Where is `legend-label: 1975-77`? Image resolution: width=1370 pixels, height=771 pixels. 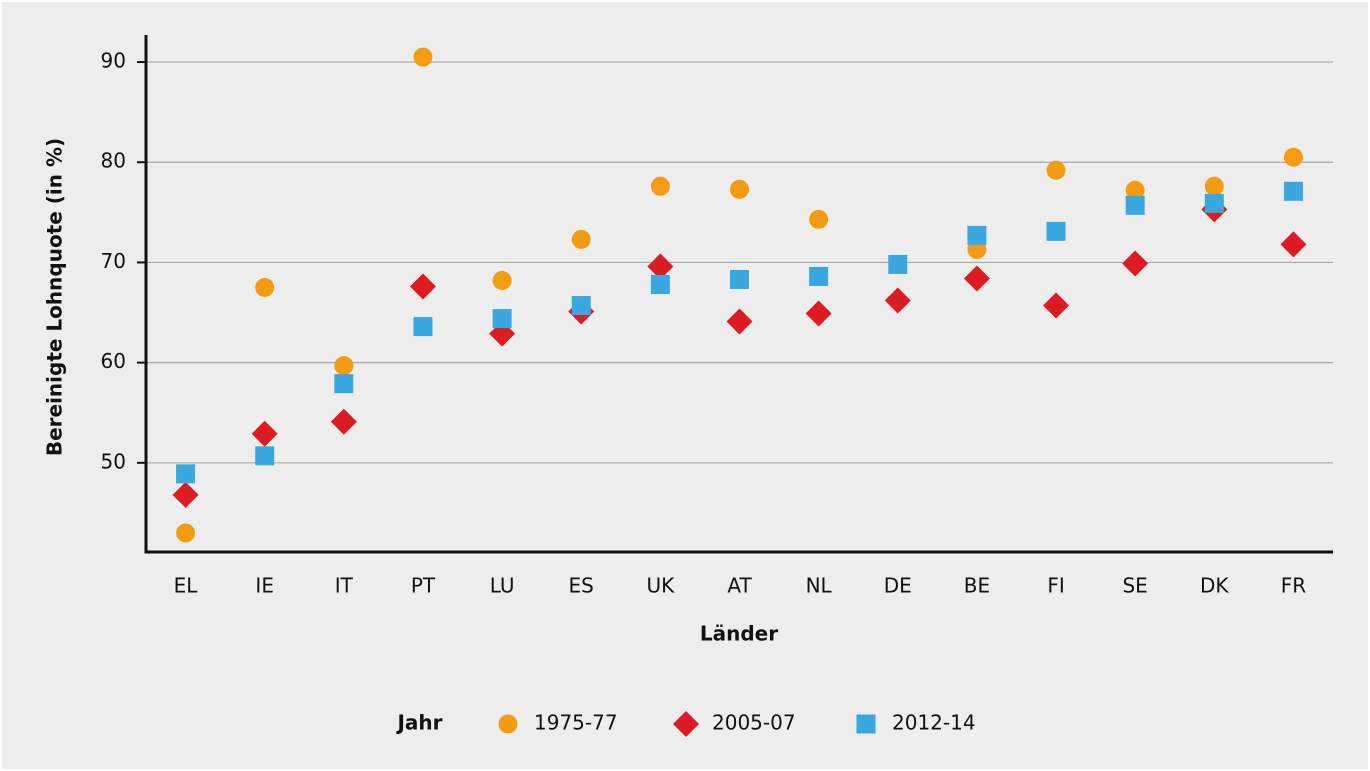 legend-label: 1975-77 is located at coordinates (576, 723).